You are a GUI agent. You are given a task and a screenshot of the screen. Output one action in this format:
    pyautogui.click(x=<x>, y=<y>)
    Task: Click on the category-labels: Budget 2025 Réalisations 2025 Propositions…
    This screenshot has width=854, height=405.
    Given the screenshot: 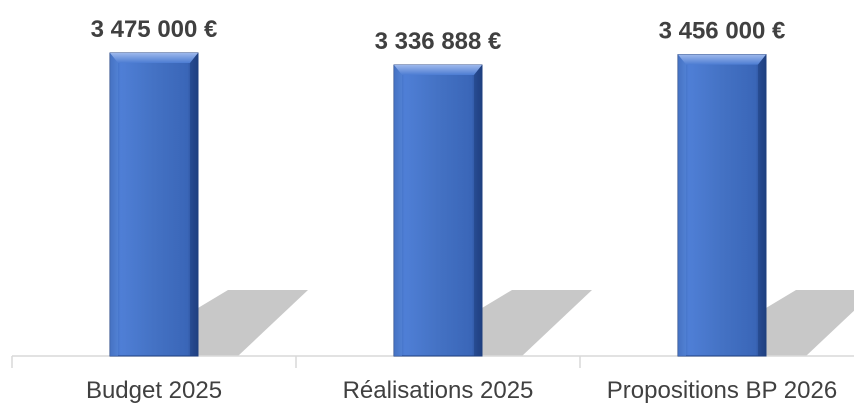 What is the action you would take?
    pyautogui.click(x=461, y=390)
    